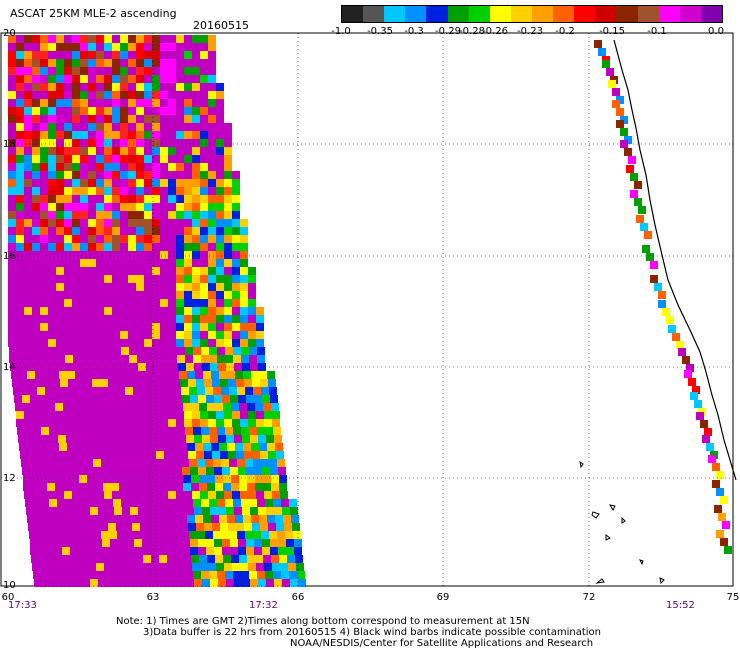  Describe the element at coordinates (443, 597) in the screenshot. I see `lon-label-69: 69` at that location.